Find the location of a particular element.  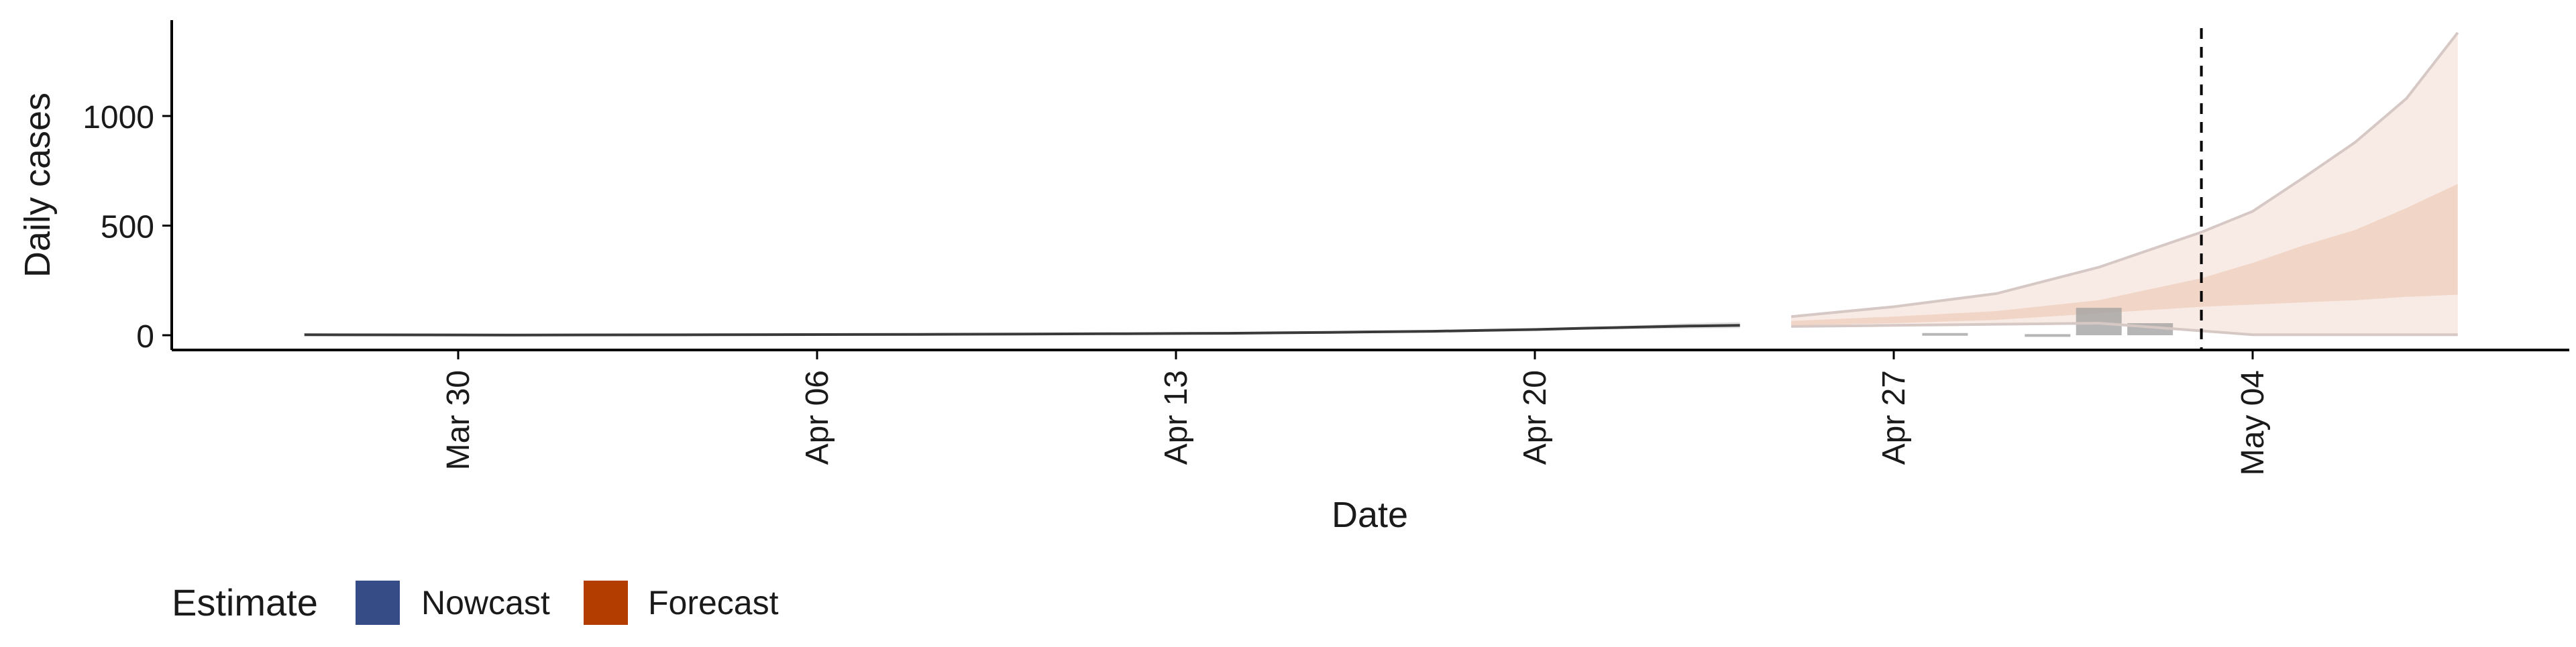

nowcast-median-line is located at coordinates (1022, 330).